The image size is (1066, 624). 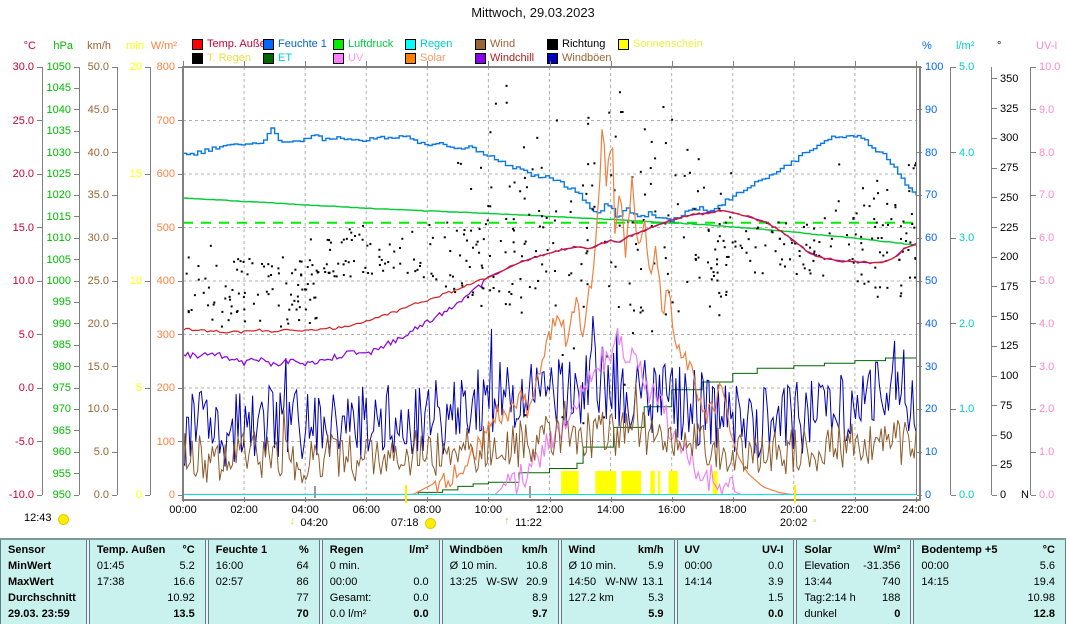 What do you see at coordinates (229, 582) in the screenshot?
I see `table-cell-label: 02:57` at bounding box center [229, 582].